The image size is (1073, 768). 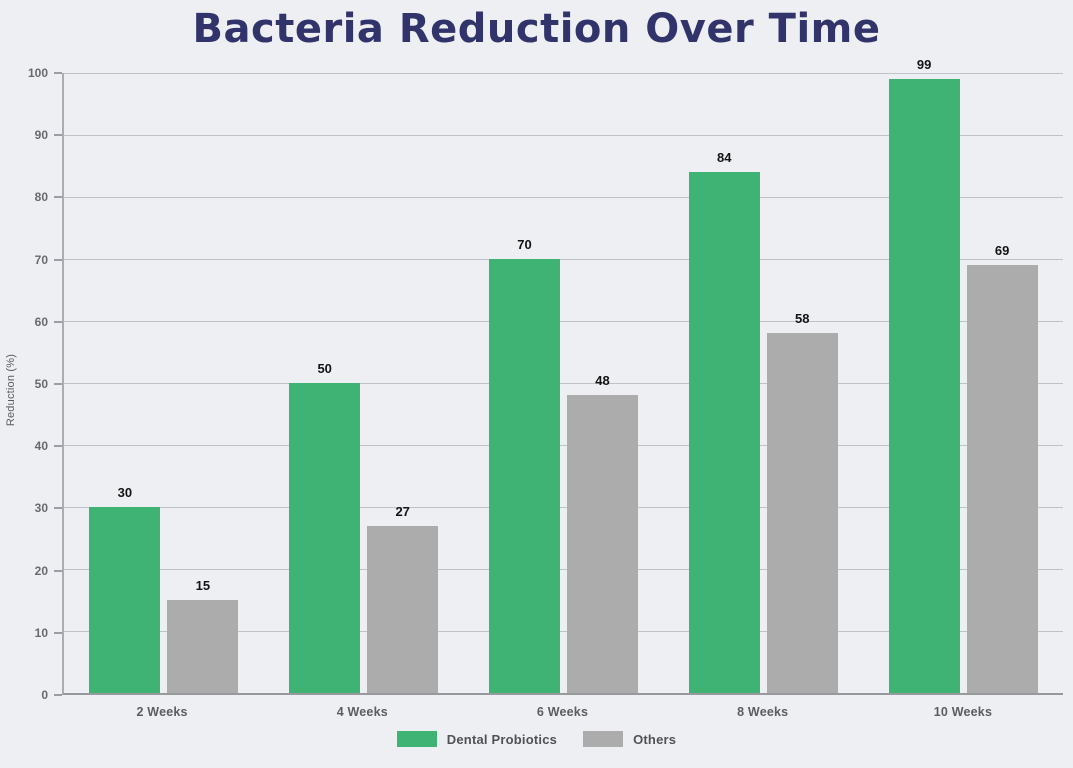 I want to click on y-tick-label: 90, so click(x=41, y=135).